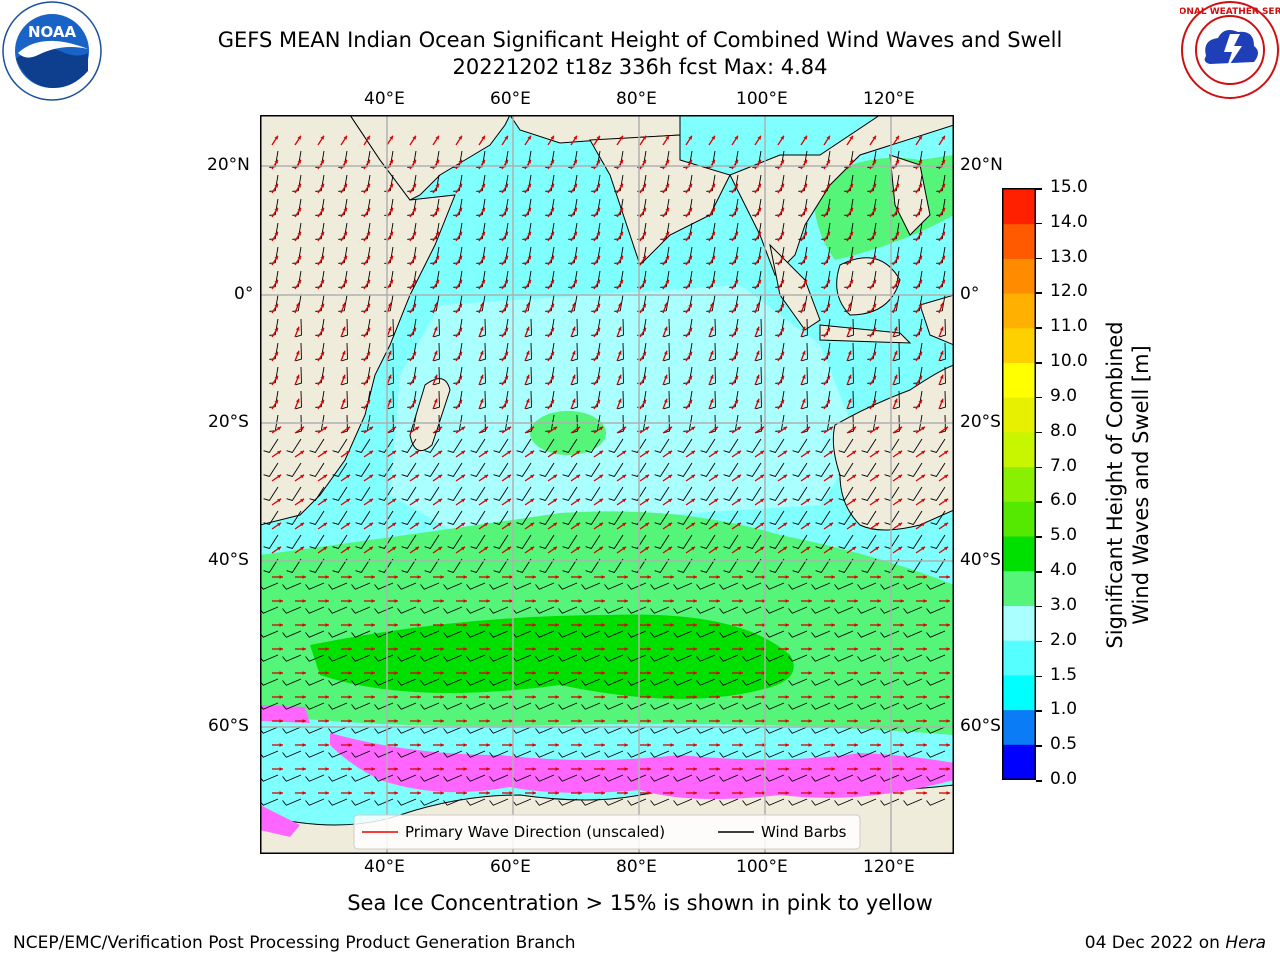 The width and height of the screenshot is (1280, 960). I want to click on ocean-medium-field, so click(625, 410).